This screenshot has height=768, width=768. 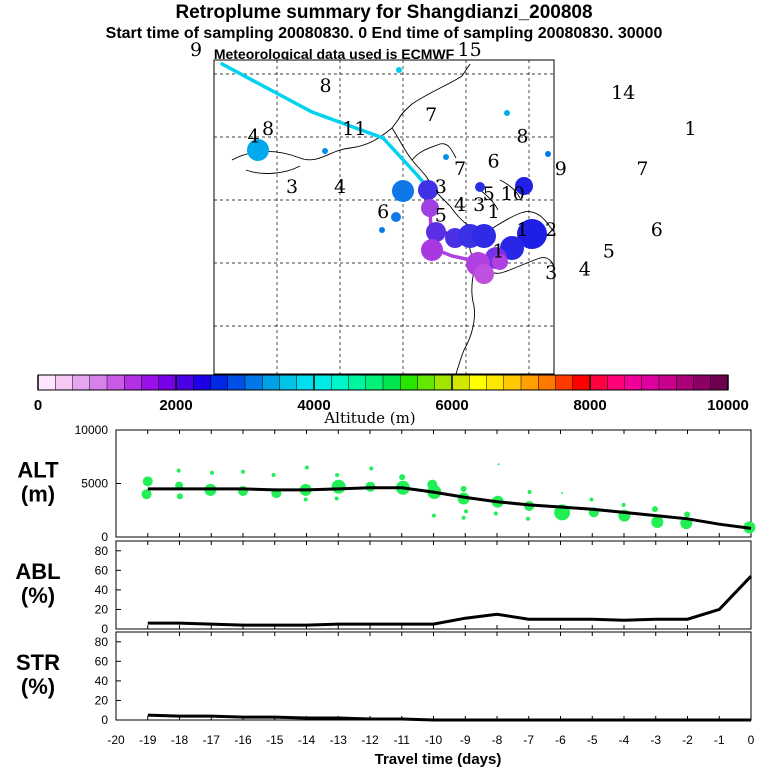 What do you see at coordinates (560, 740) in the screenshot?
I see `x-tick-label: -6` at bounding box center [560, 740].